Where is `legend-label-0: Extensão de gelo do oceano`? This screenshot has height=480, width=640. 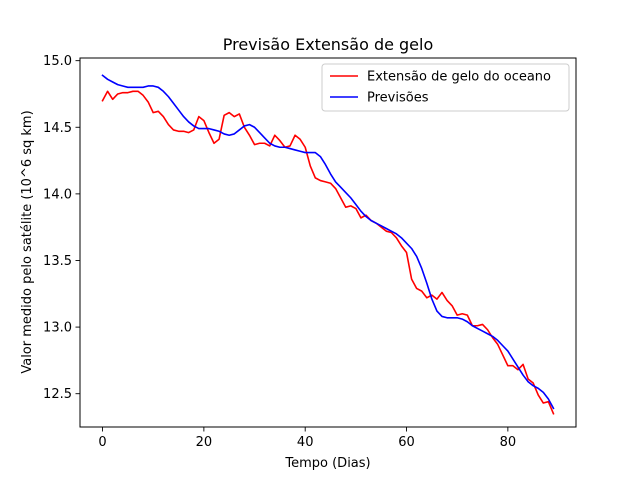 legend-label-0: Extensão de gelo do oceano is located at coordinates (459, 77).